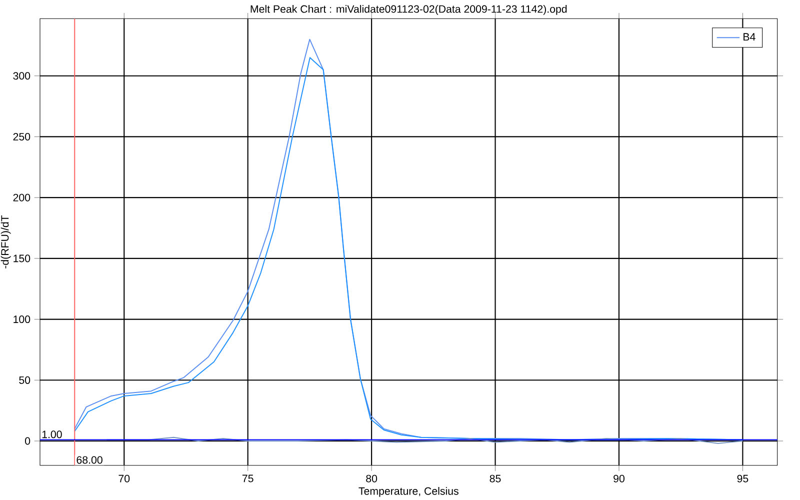 This screenshot has height=500, width=800. Describe the element at coordinates (22, 258) in the screenshot. I see `y-tick-label: 150` at that location.